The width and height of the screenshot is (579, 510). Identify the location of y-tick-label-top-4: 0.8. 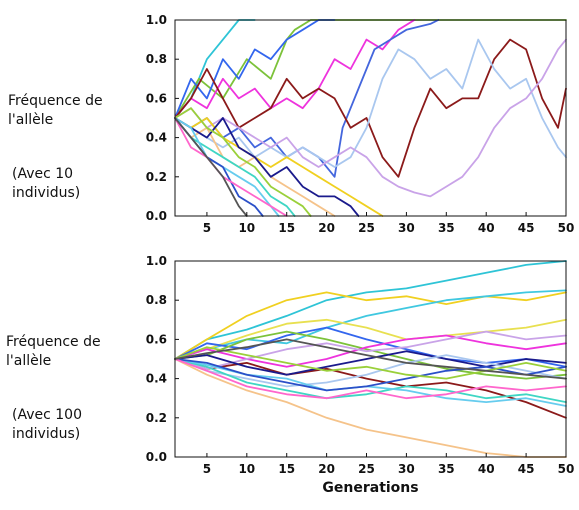
(156, 59).